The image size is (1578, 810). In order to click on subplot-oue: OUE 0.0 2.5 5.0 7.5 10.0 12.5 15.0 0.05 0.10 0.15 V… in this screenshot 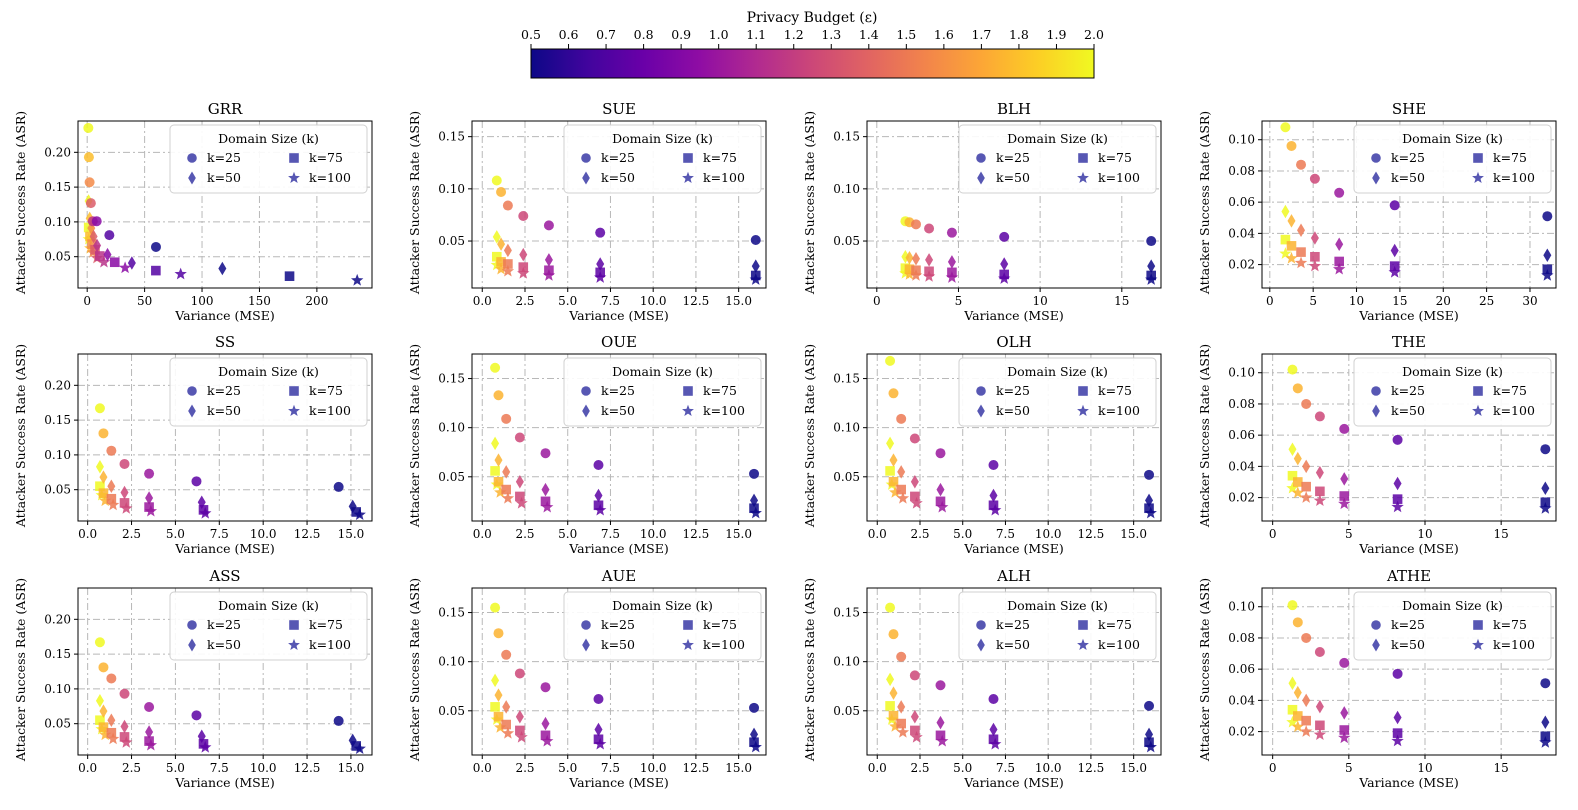, I will do `click(587, 444)`.